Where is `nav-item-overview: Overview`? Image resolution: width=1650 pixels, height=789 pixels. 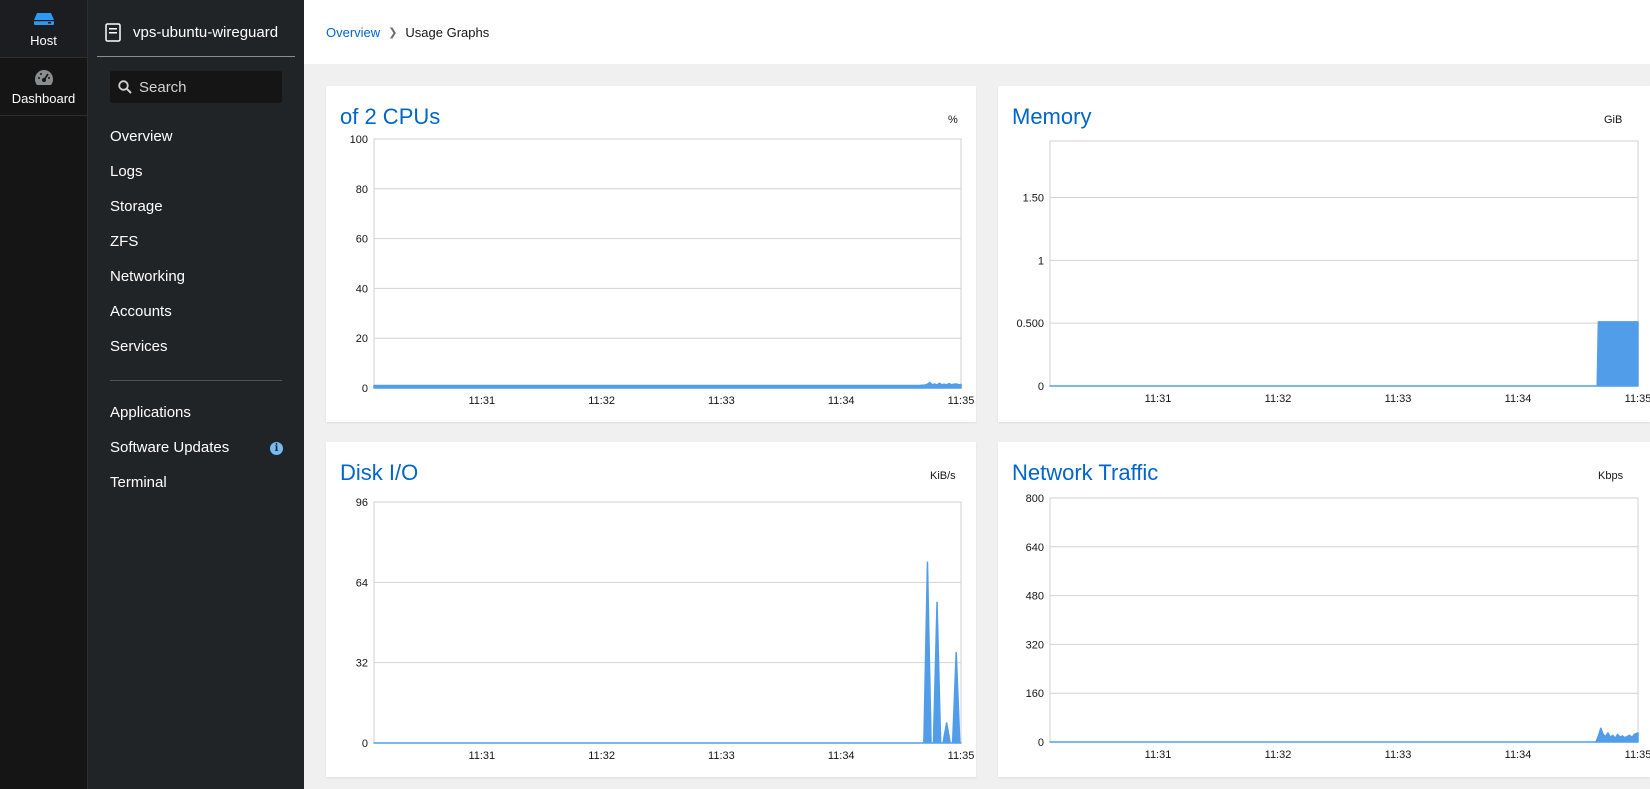
nav-item-overview: Overview is located at coordinates (141, 136).